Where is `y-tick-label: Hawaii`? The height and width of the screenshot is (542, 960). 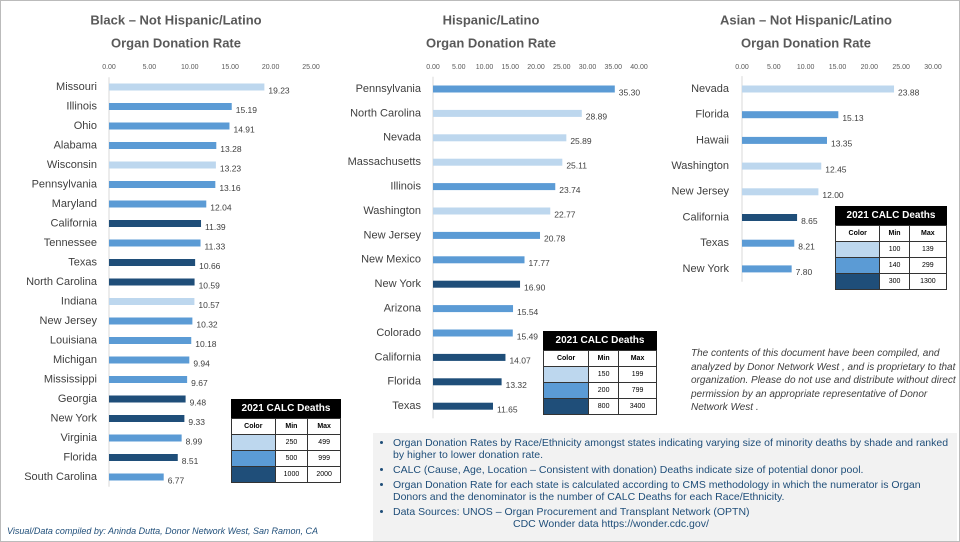
y-tick-label: Hawaii is located at coordinates (712, 140).